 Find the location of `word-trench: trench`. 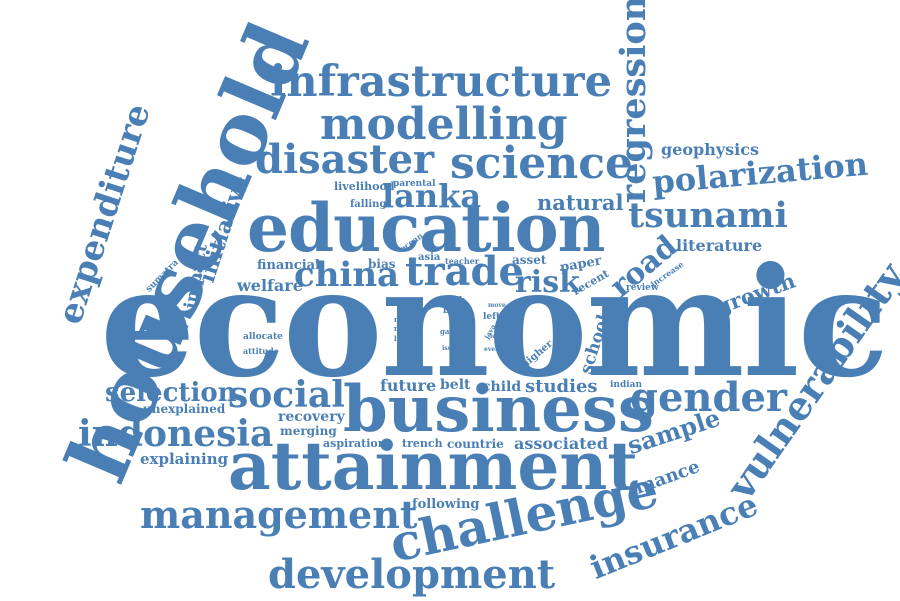

word-trench: trench is located at coordinates (422, 443).